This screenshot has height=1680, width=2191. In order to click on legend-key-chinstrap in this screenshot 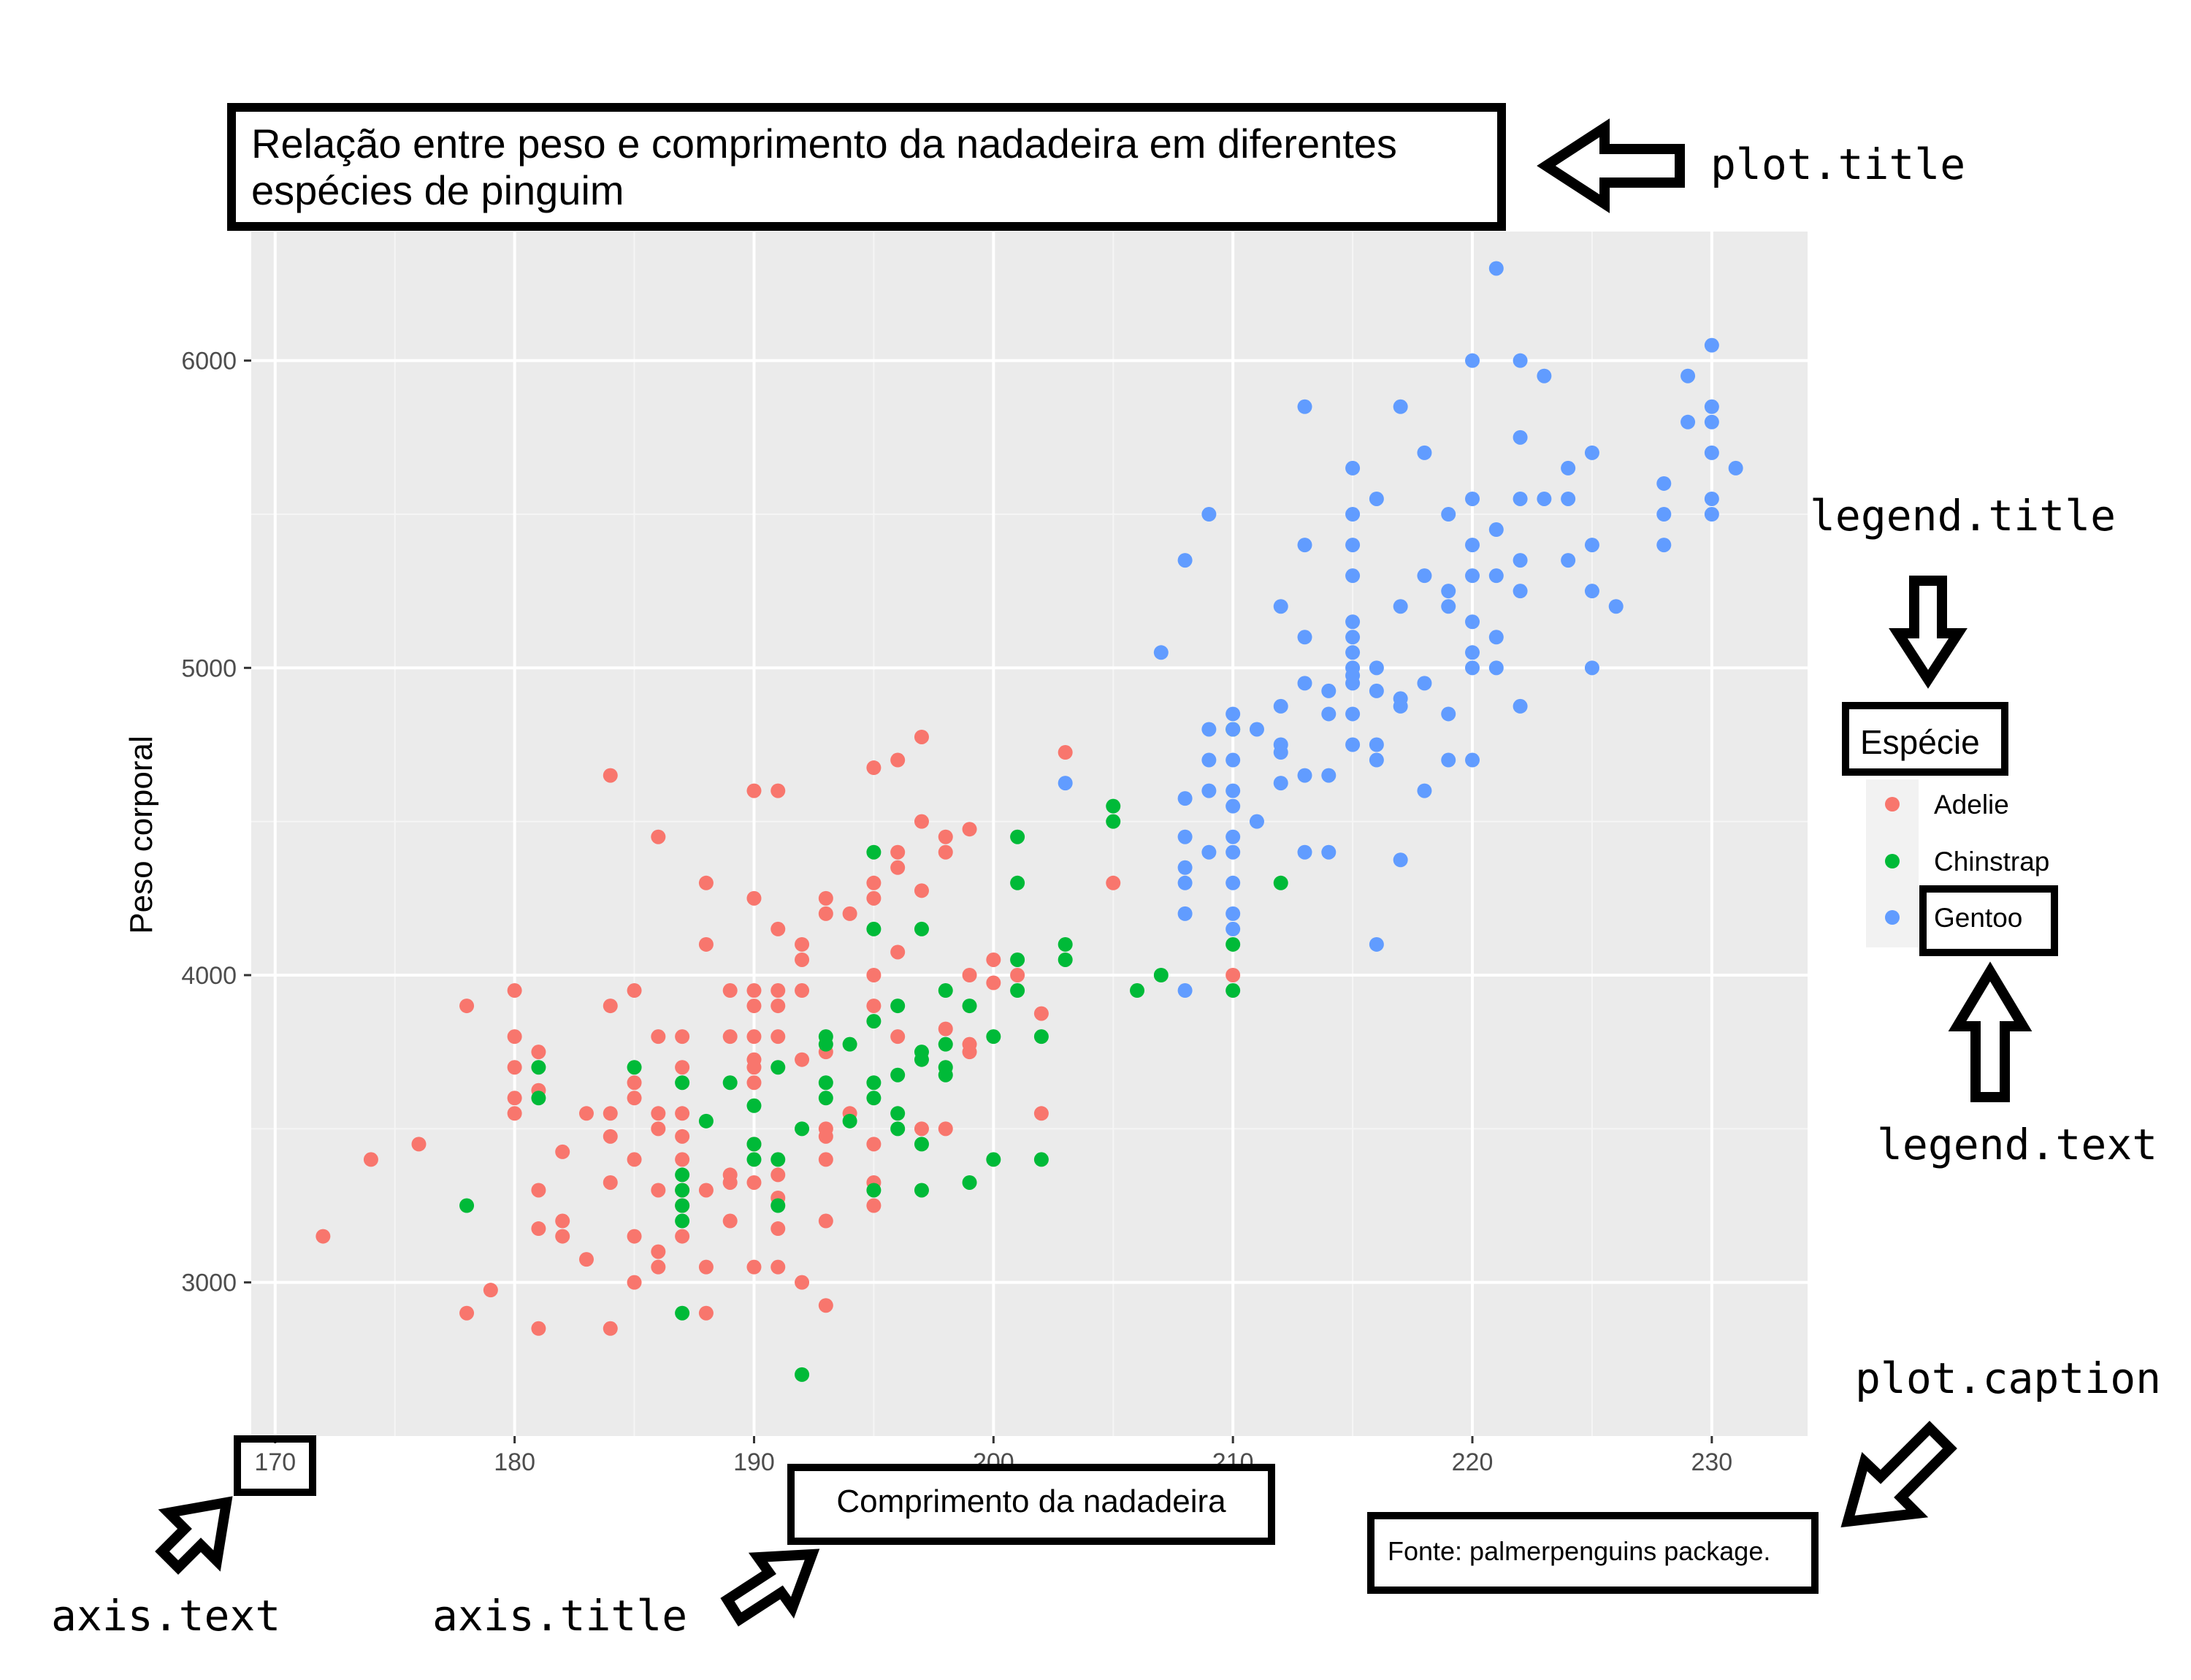, I will do `click(1892, 861)`.